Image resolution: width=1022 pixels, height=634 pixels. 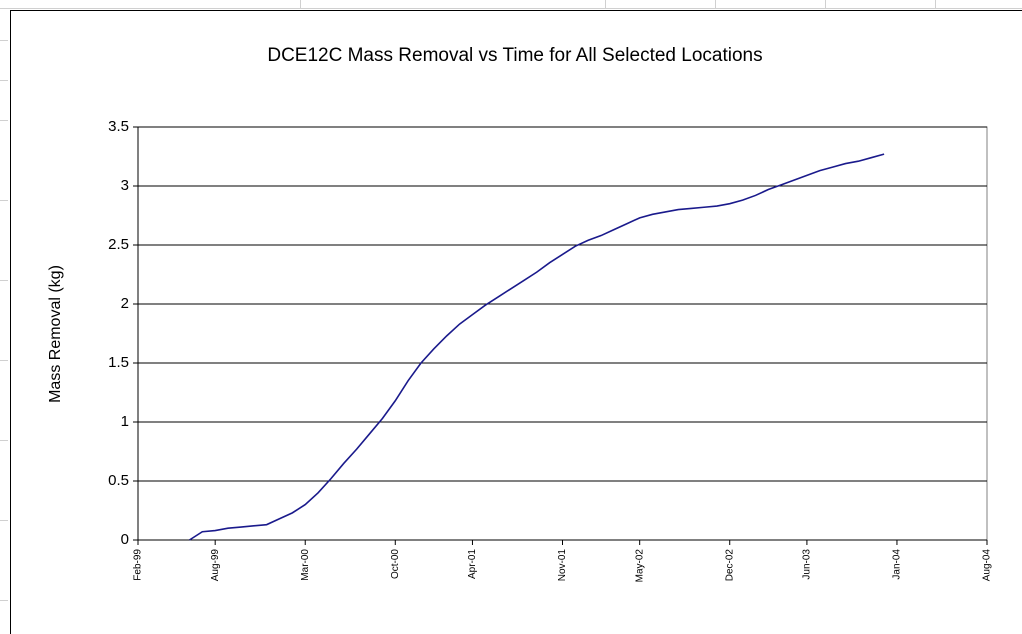 I want to click on x-tick-label: Dec-02, so click(x=729, y=565).